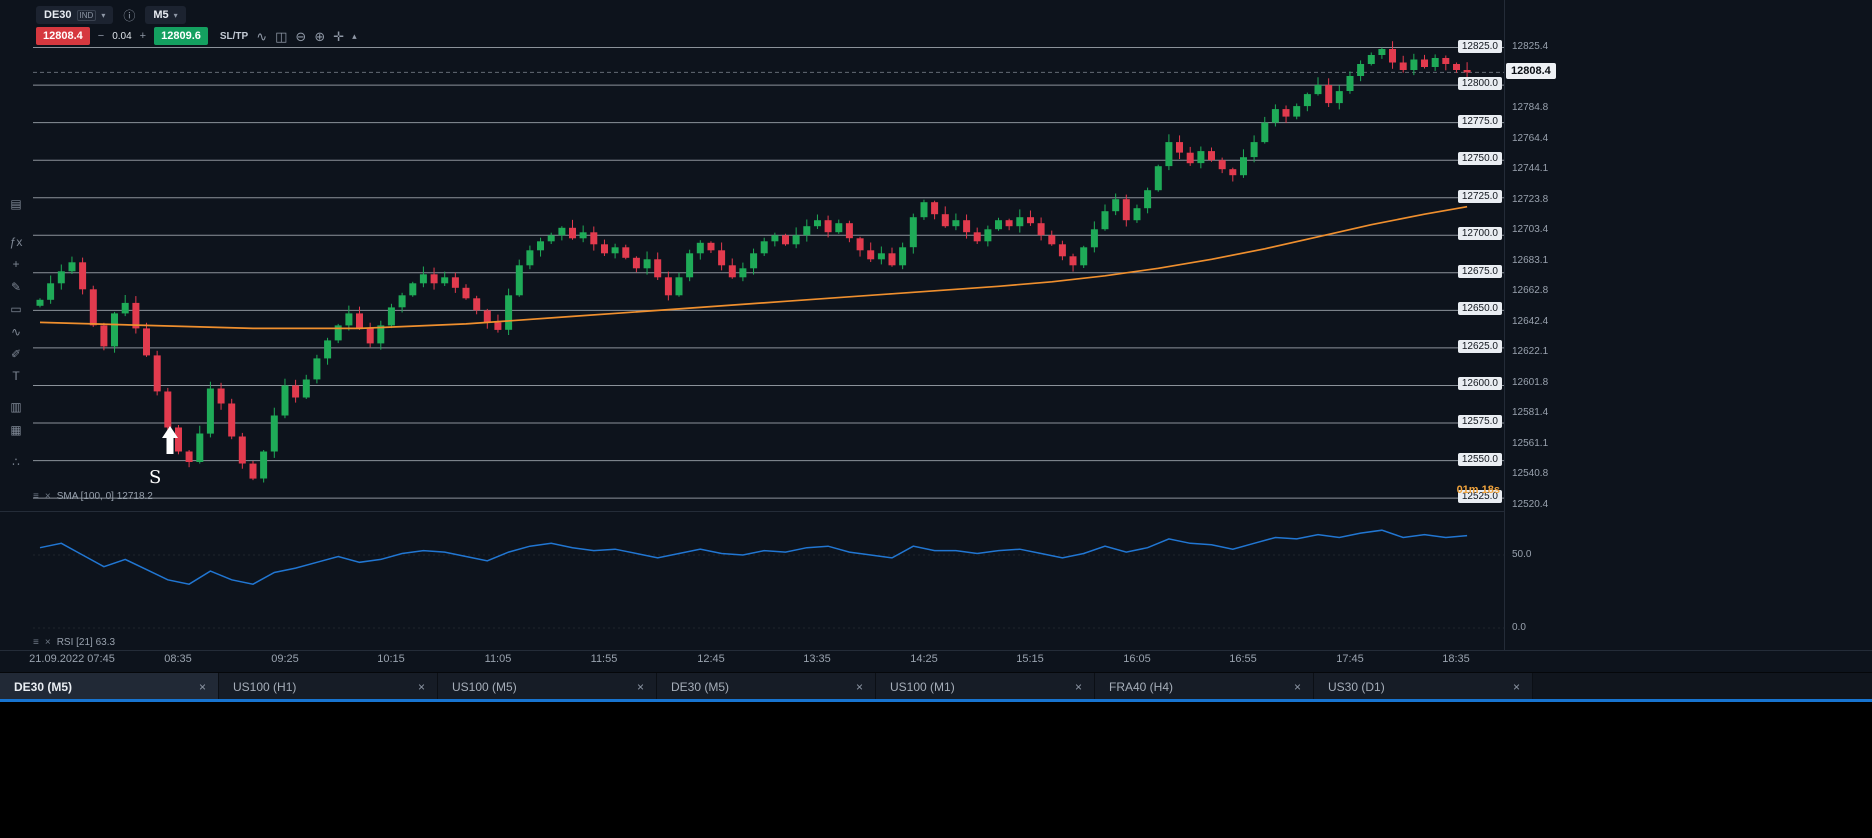 This screenshot has width=1872, height=838. I want to click on price-level-badge: 12550.0, so click(1479, 459).